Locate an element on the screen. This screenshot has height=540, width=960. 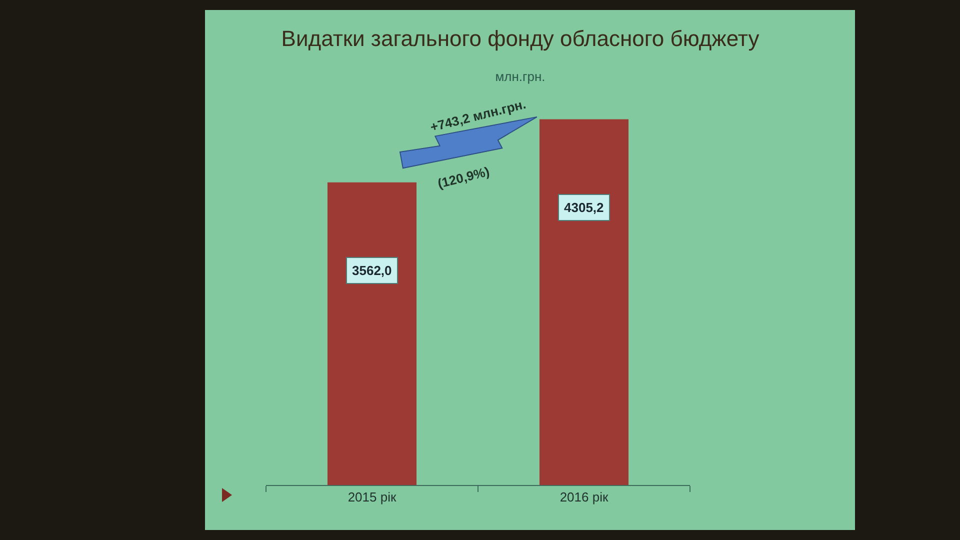
x-tick-label: 2016 рік is located at coordinates (584, 497).